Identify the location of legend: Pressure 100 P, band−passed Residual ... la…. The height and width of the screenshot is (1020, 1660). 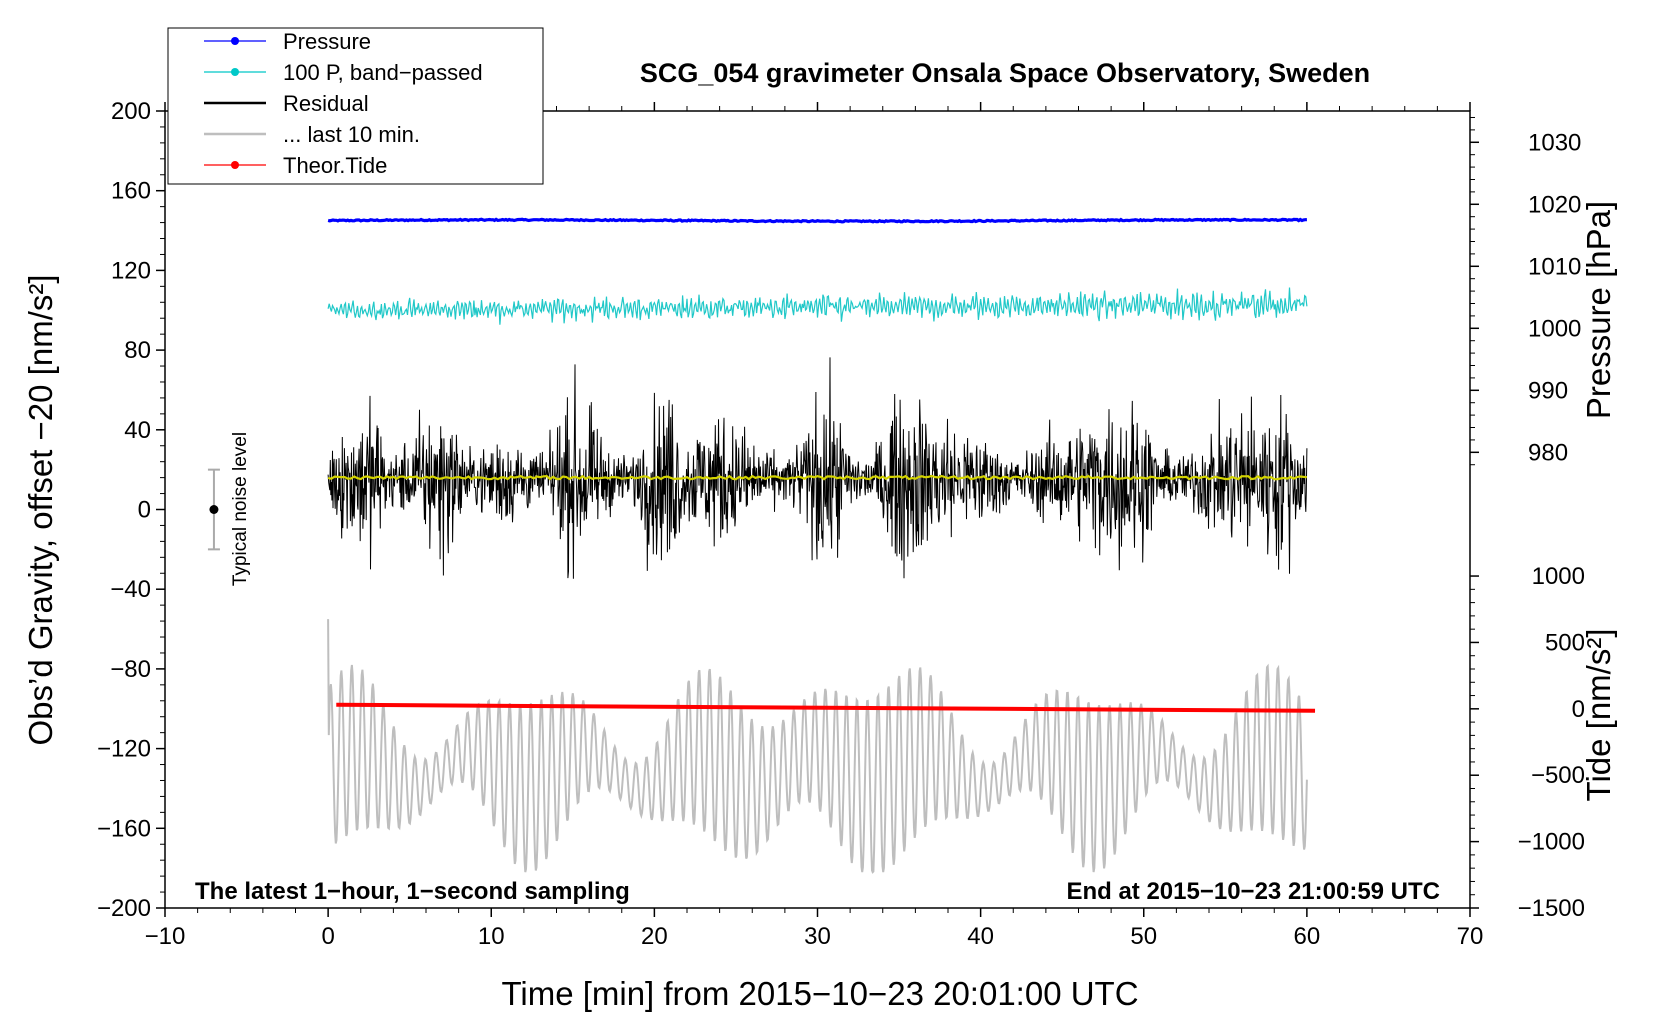
(355, 106).